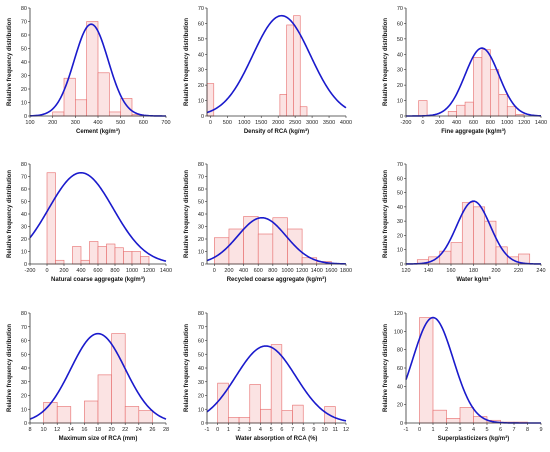 This screenshot has width=550, height=452. What do you see at coordinates (346, 123) in the screenshot?
I see `x-tick-label: 4000` at bounding box center [346, 123].